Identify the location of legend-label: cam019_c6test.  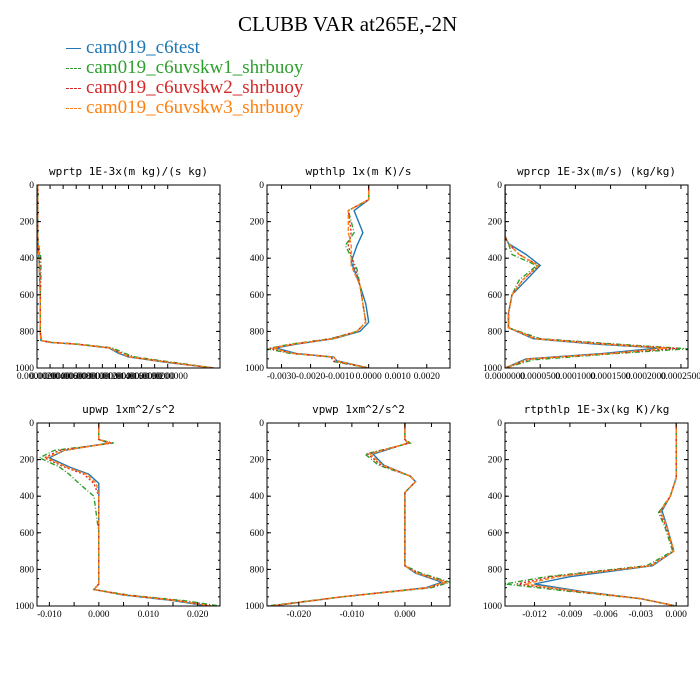
(143, 47).